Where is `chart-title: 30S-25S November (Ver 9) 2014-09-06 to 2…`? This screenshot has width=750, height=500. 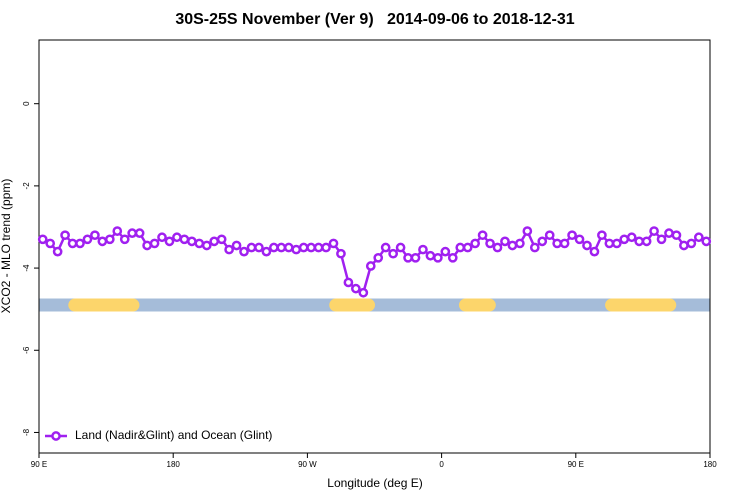
chart-title: 30S-25S November (Ver 9) 2014-09-06 to 2… is located at coordinates (374, 19).